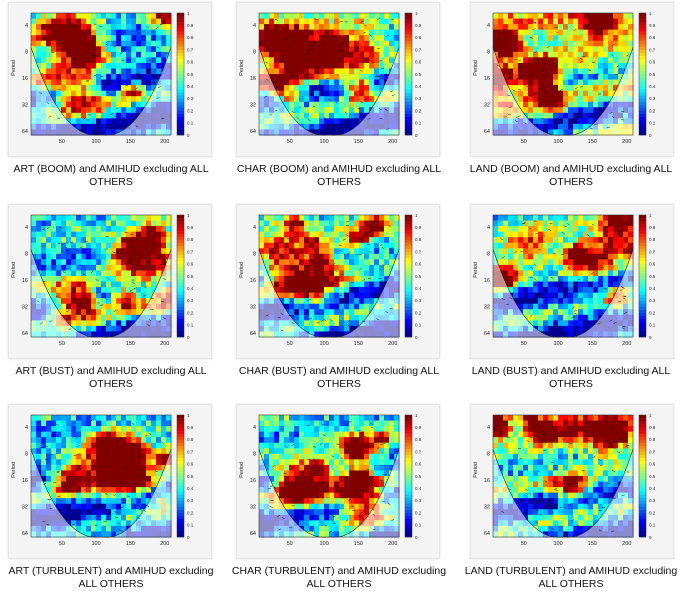 This screenshot has height=591, width=685. What do you see at coordinates (418, 300) in the screenshot?
I see `colorbar-tick-label: 0.3` at bounding box center [418, 300].